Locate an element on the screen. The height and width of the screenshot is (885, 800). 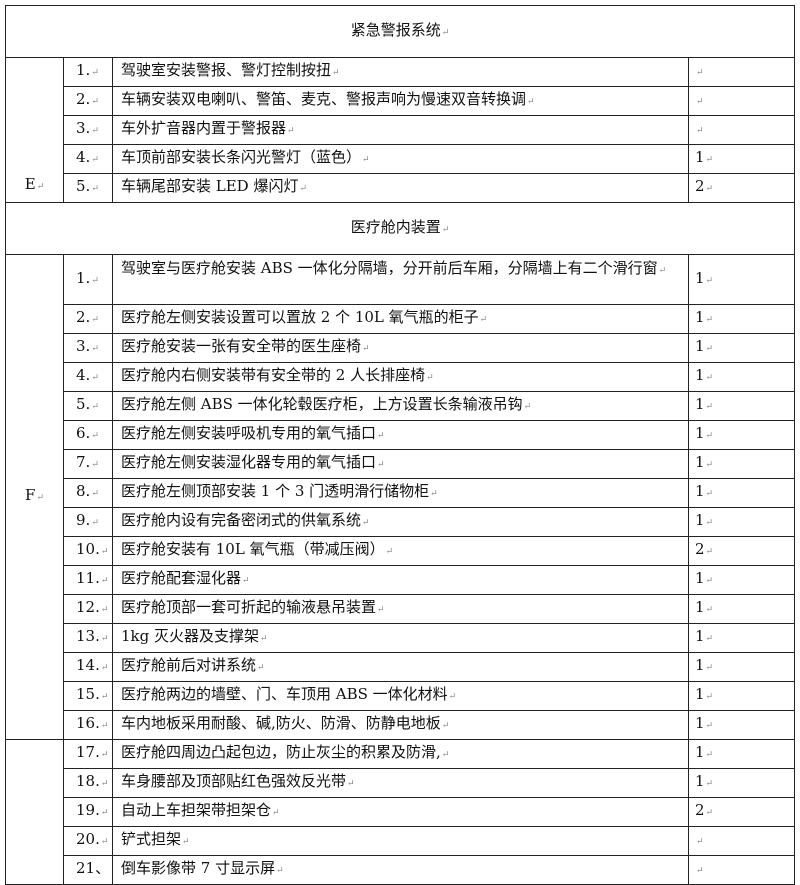
item-number: 12. is located at coordinates (88, 609).